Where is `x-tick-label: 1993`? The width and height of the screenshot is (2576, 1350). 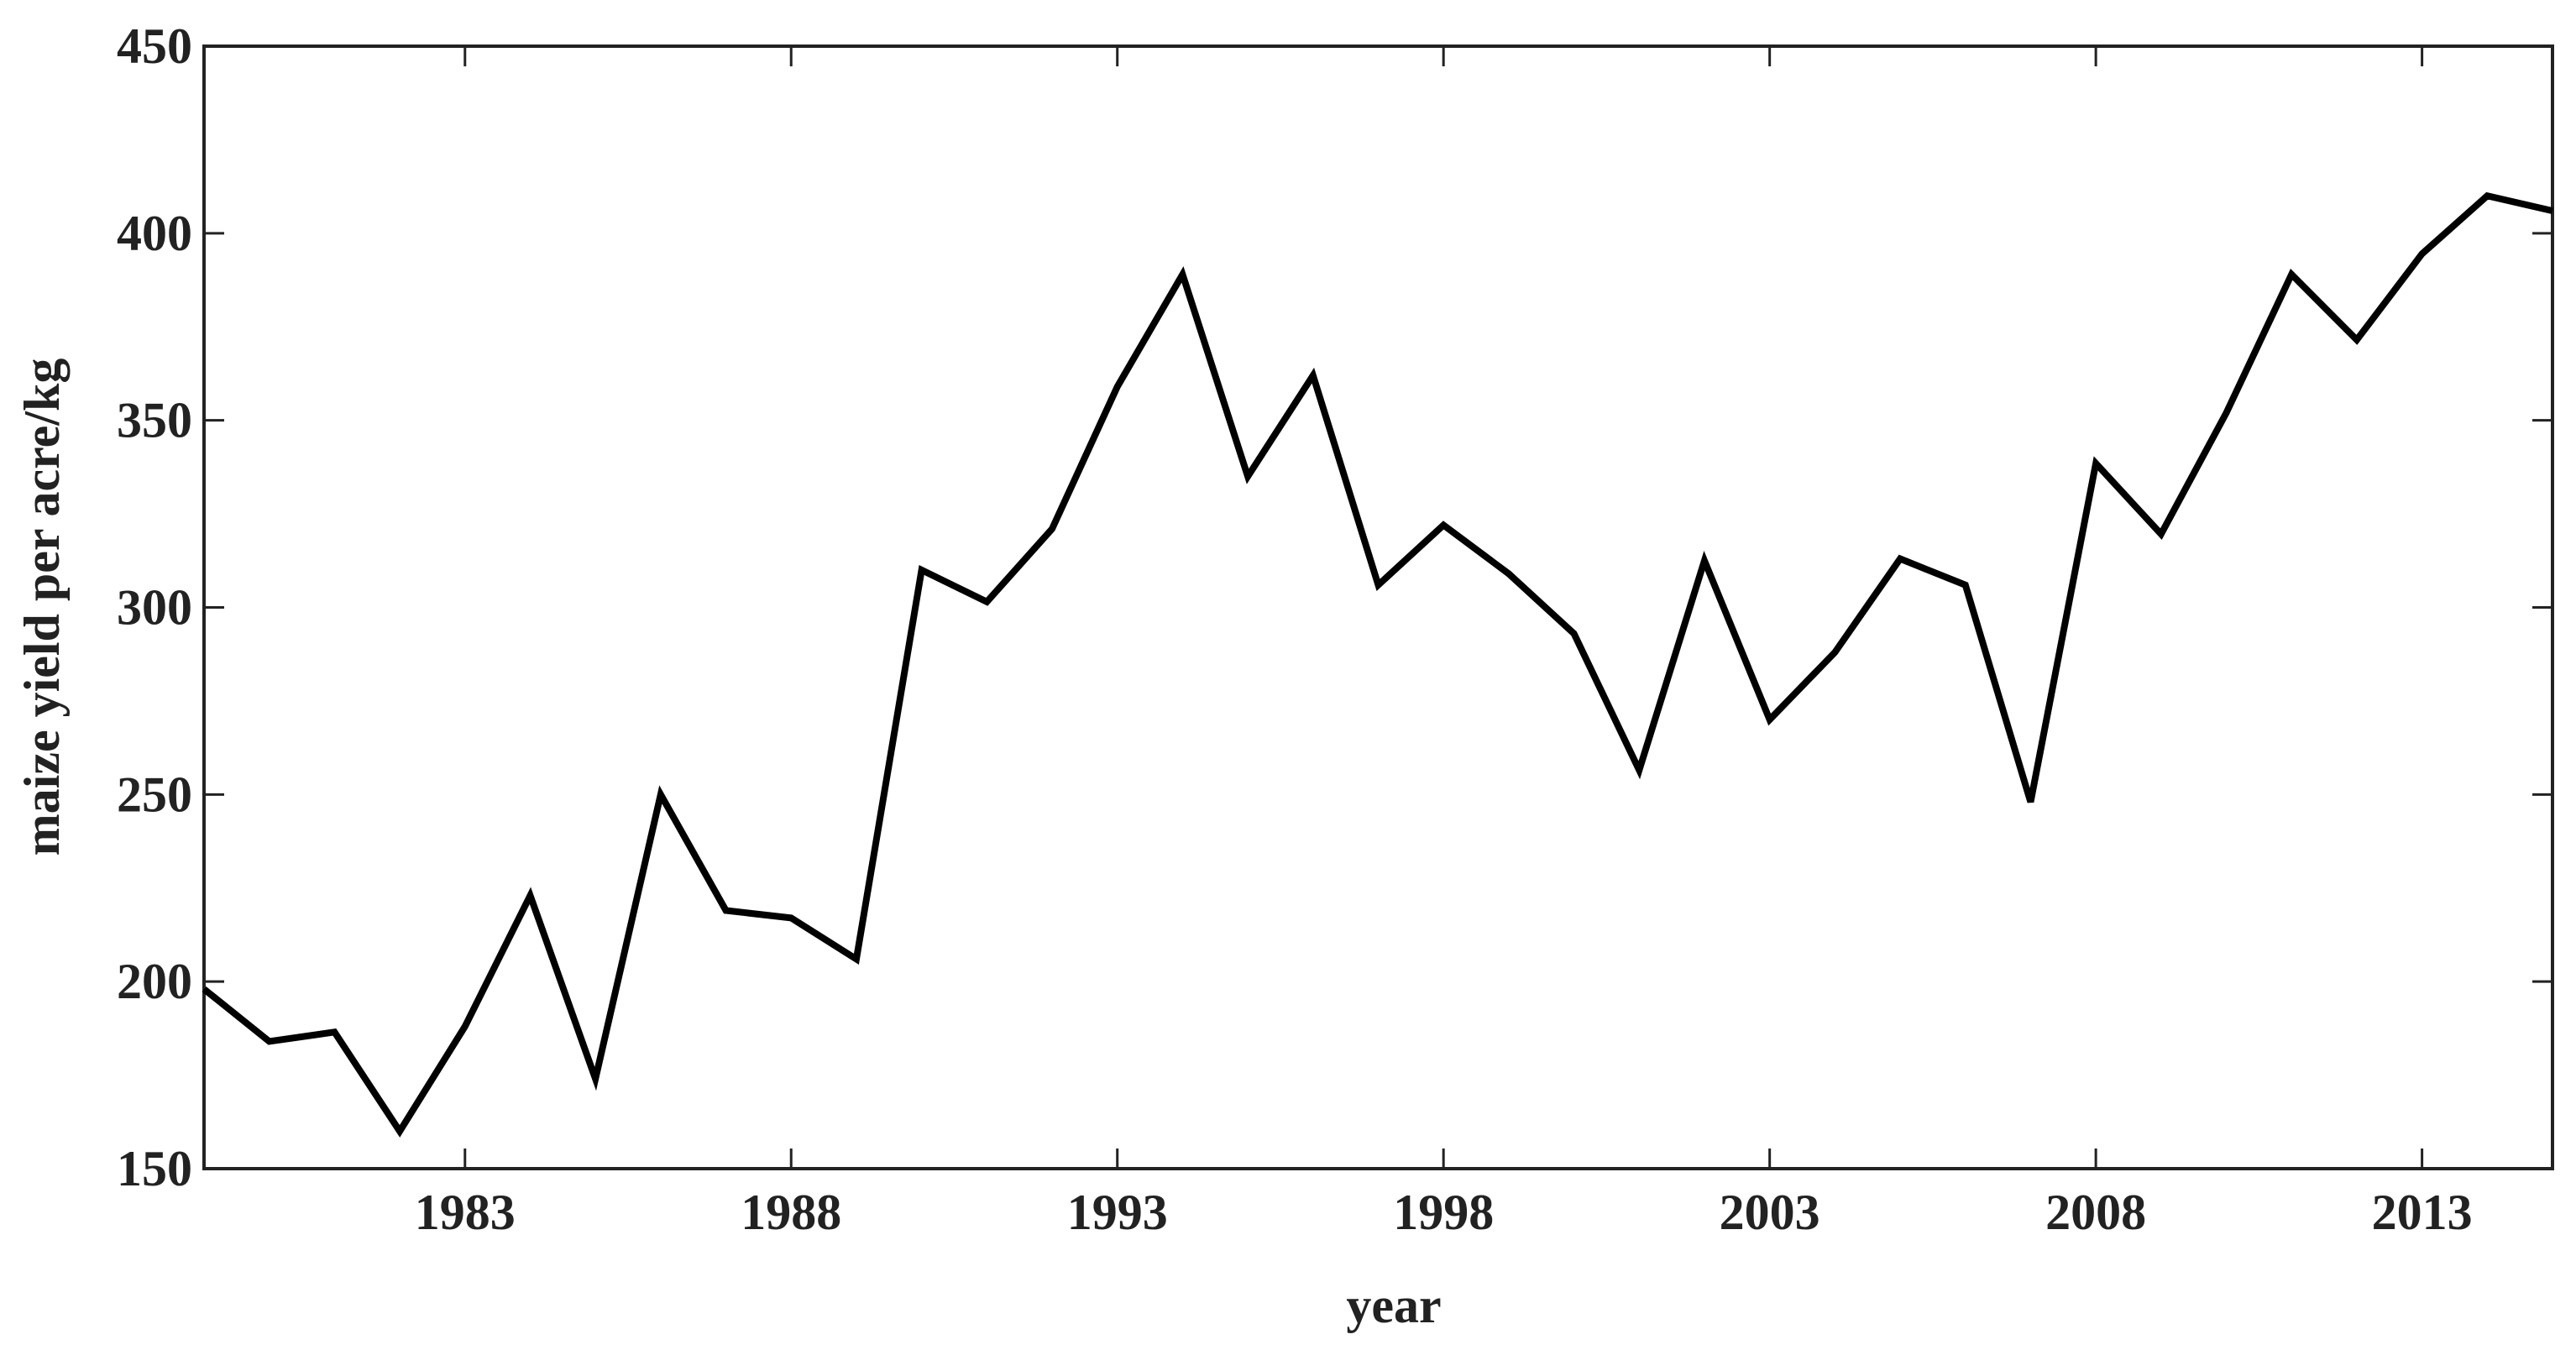 x-tick-label: 1993 is located at coordinates (1117, 1212).